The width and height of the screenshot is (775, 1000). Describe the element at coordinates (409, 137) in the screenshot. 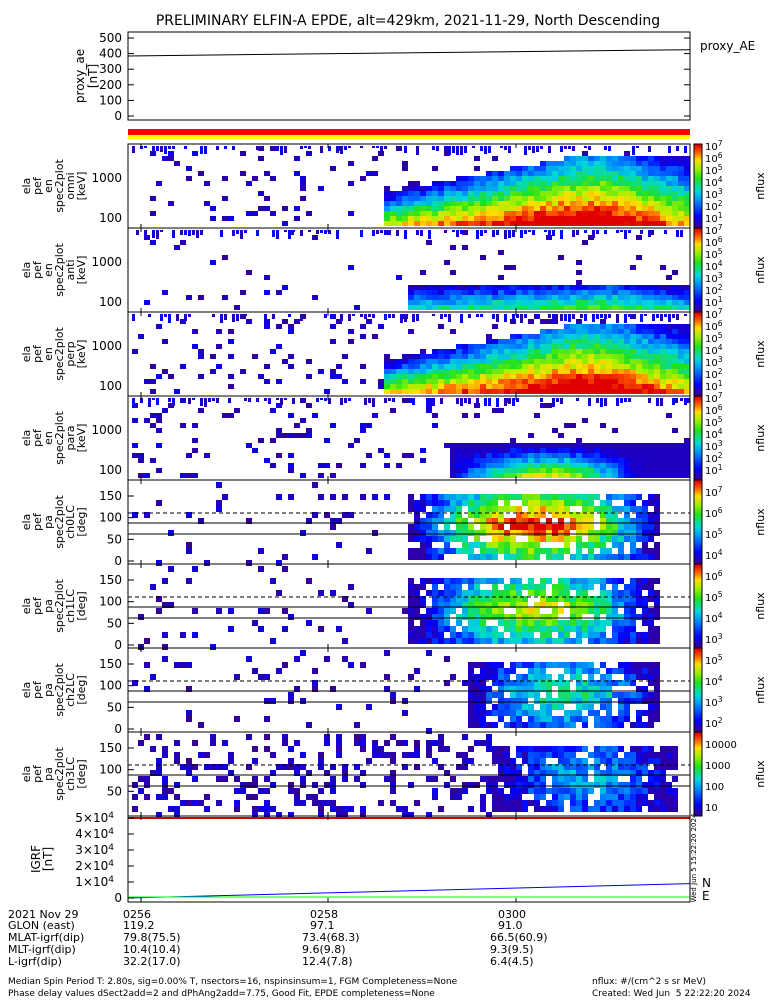

I see `bar-yellow` at that location.